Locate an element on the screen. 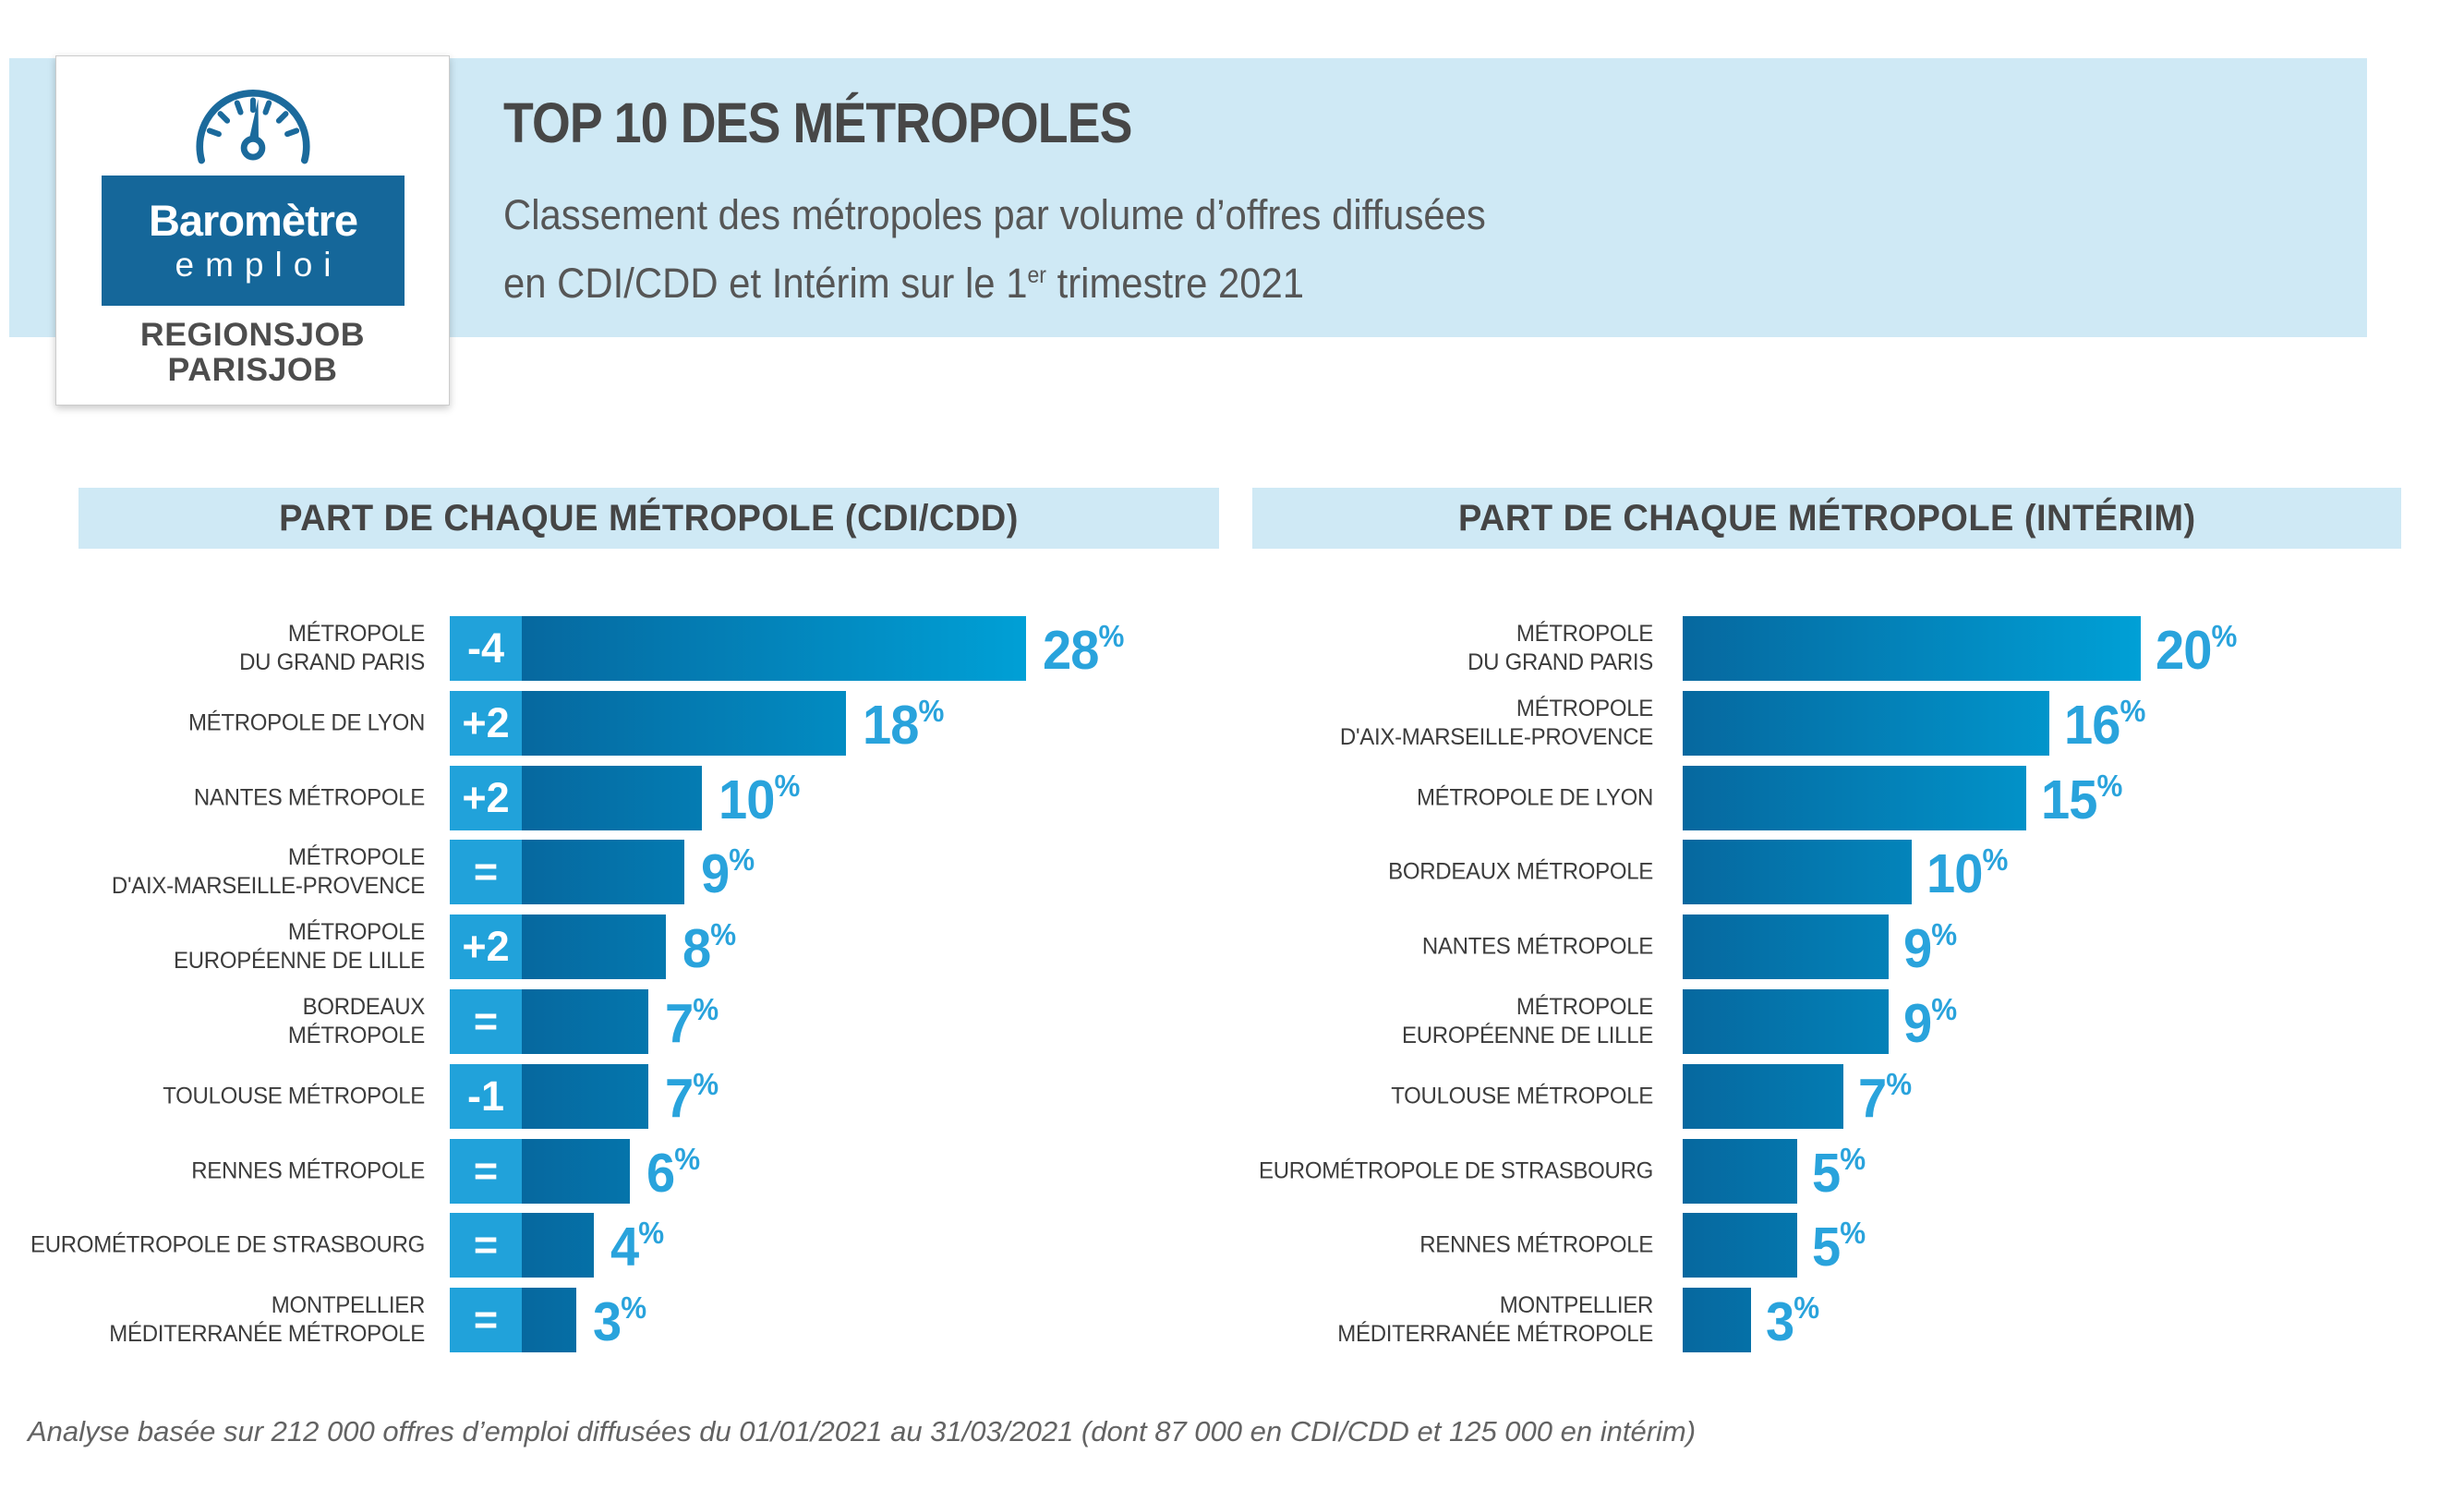  barometre-logo-card: Baromètre emploi REGIONSJOB PARISJOB is located at coordinates (252, 230).